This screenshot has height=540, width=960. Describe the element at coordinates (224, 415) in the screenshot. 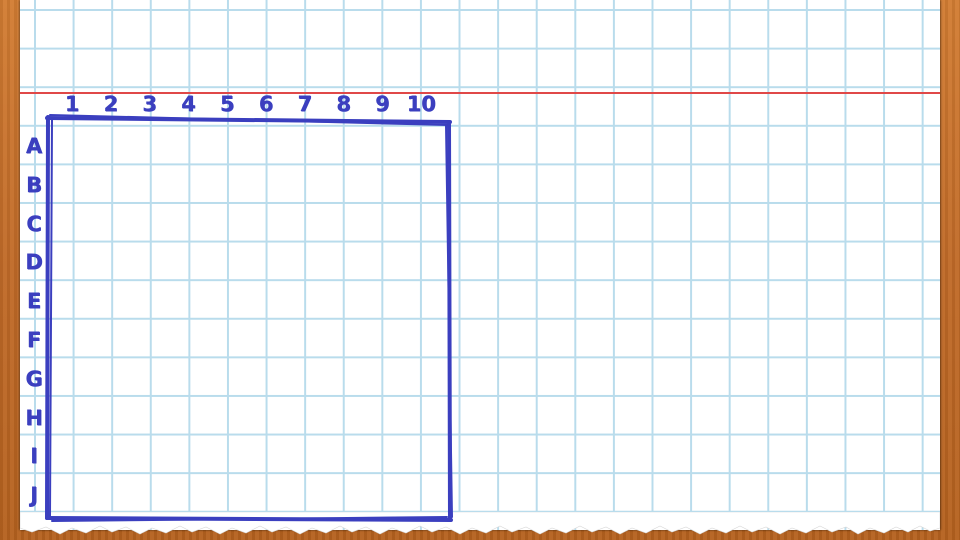

I see `grid-cell-h5` at that location.